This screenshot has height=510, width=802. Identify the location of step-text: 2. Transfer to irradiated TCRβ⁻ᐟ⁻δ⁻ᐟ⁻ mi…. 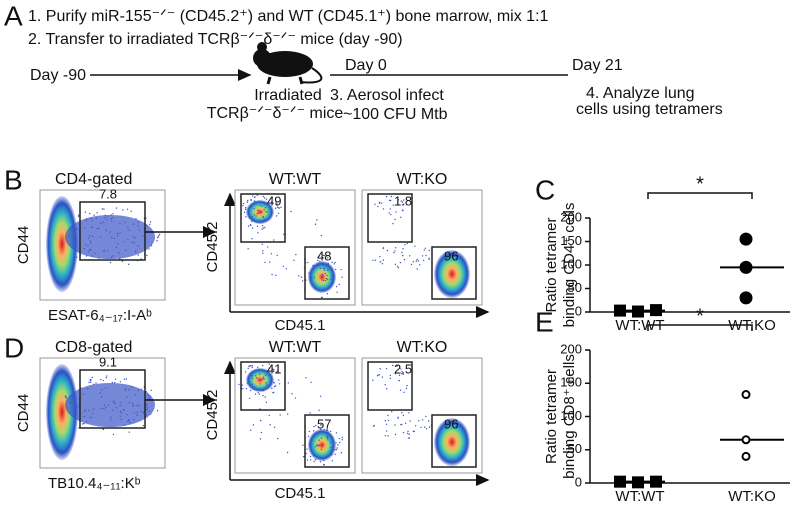
(215, 39).